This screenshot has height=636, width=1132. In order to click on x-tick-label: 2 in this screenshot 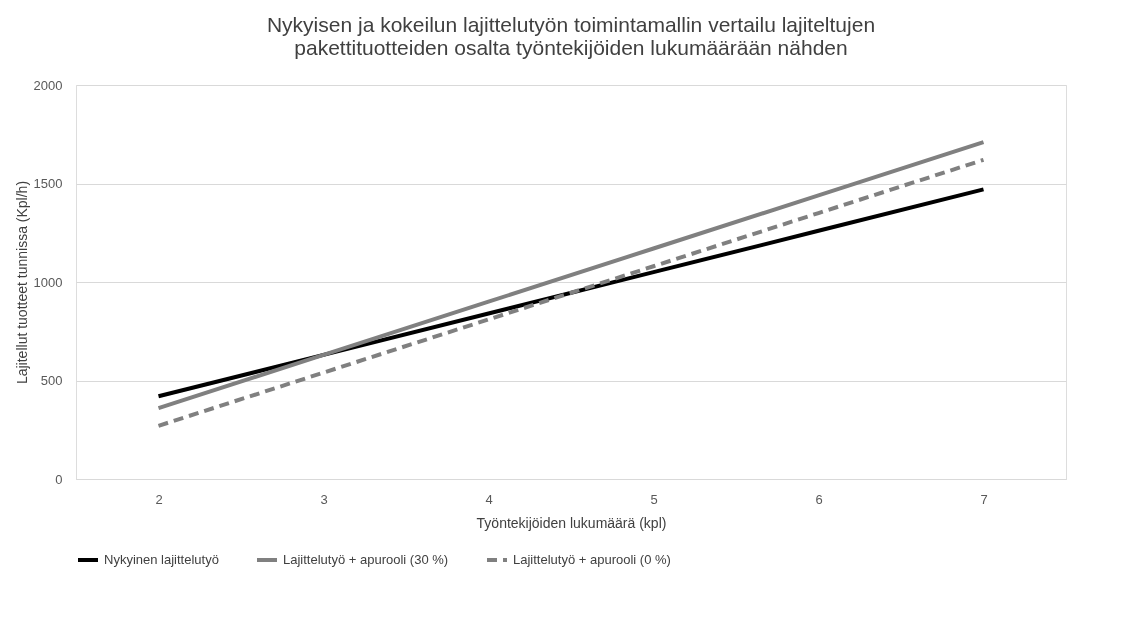, I will do `click(159, 499)`.